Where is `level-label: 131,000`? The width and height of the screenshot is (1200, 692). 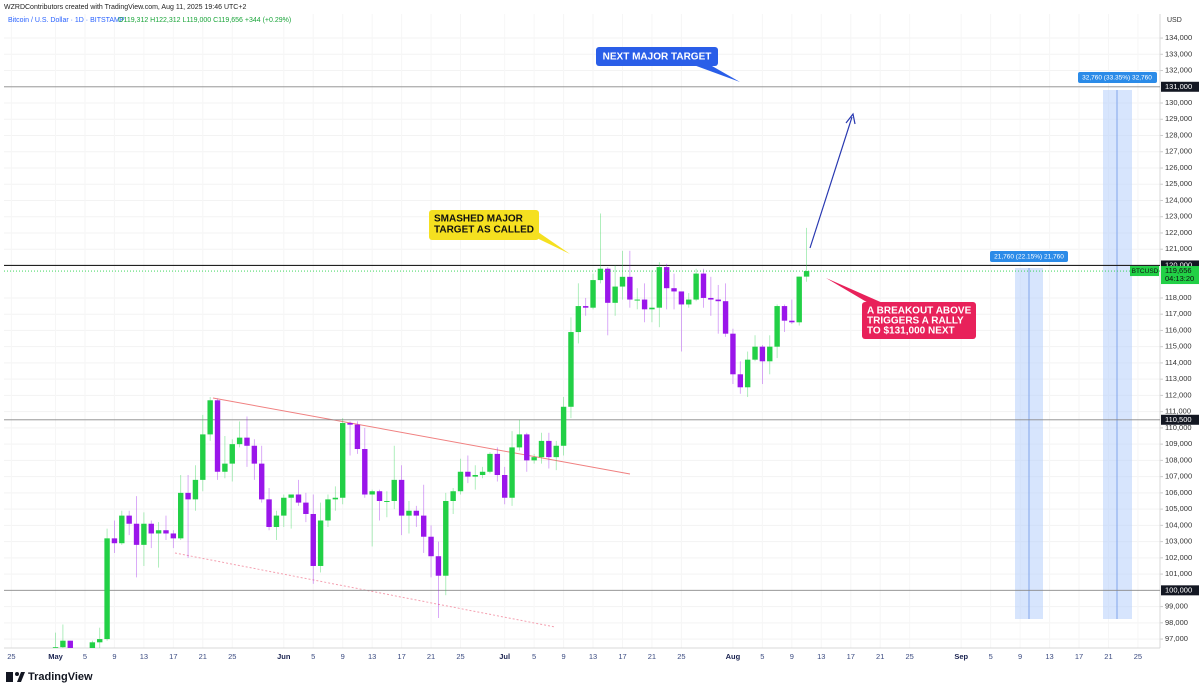 level-label: 131,000 is located at coordinates (1178, 86).